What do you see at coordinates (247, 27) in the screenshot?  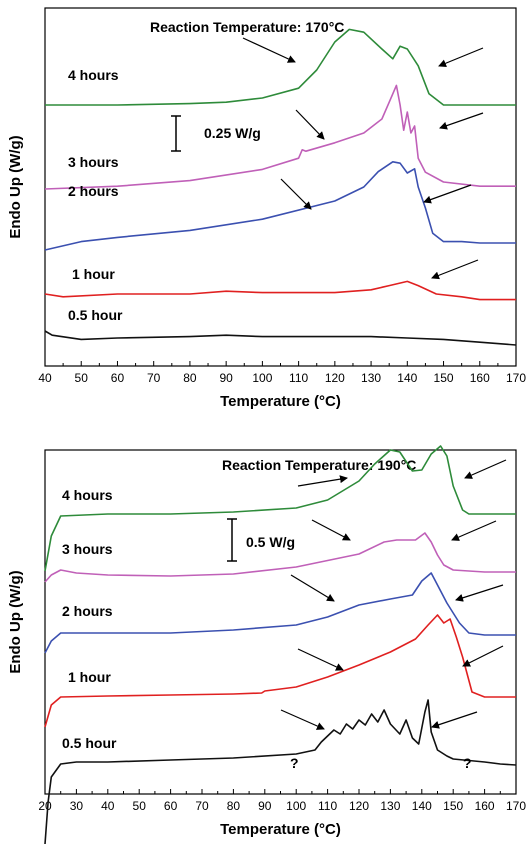 I see `chart-title: Reaction Temperature: 170°C` at bounding box center [247, 27].